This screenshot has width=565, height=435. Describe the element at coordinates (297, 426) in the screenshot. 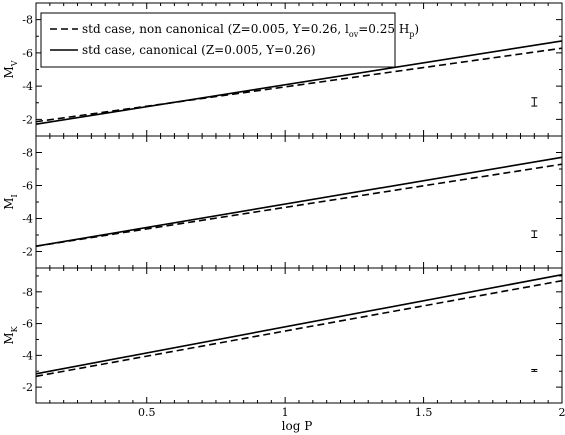

I see `x-axis-title: log P` at that location.